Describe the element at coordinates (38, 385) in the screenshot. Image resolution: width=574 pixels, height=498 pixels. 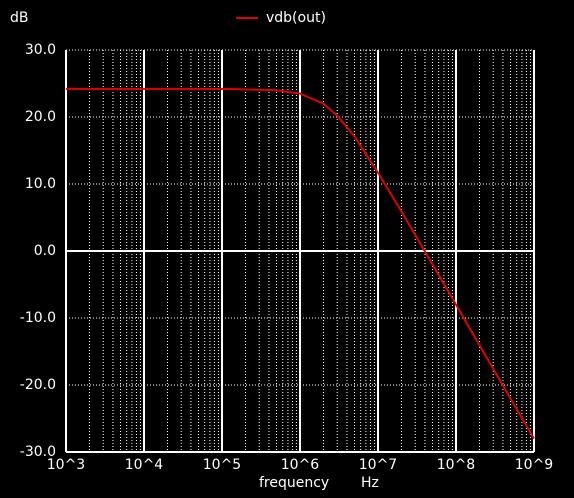
I see `y-tick-label: -20.0` at that location.